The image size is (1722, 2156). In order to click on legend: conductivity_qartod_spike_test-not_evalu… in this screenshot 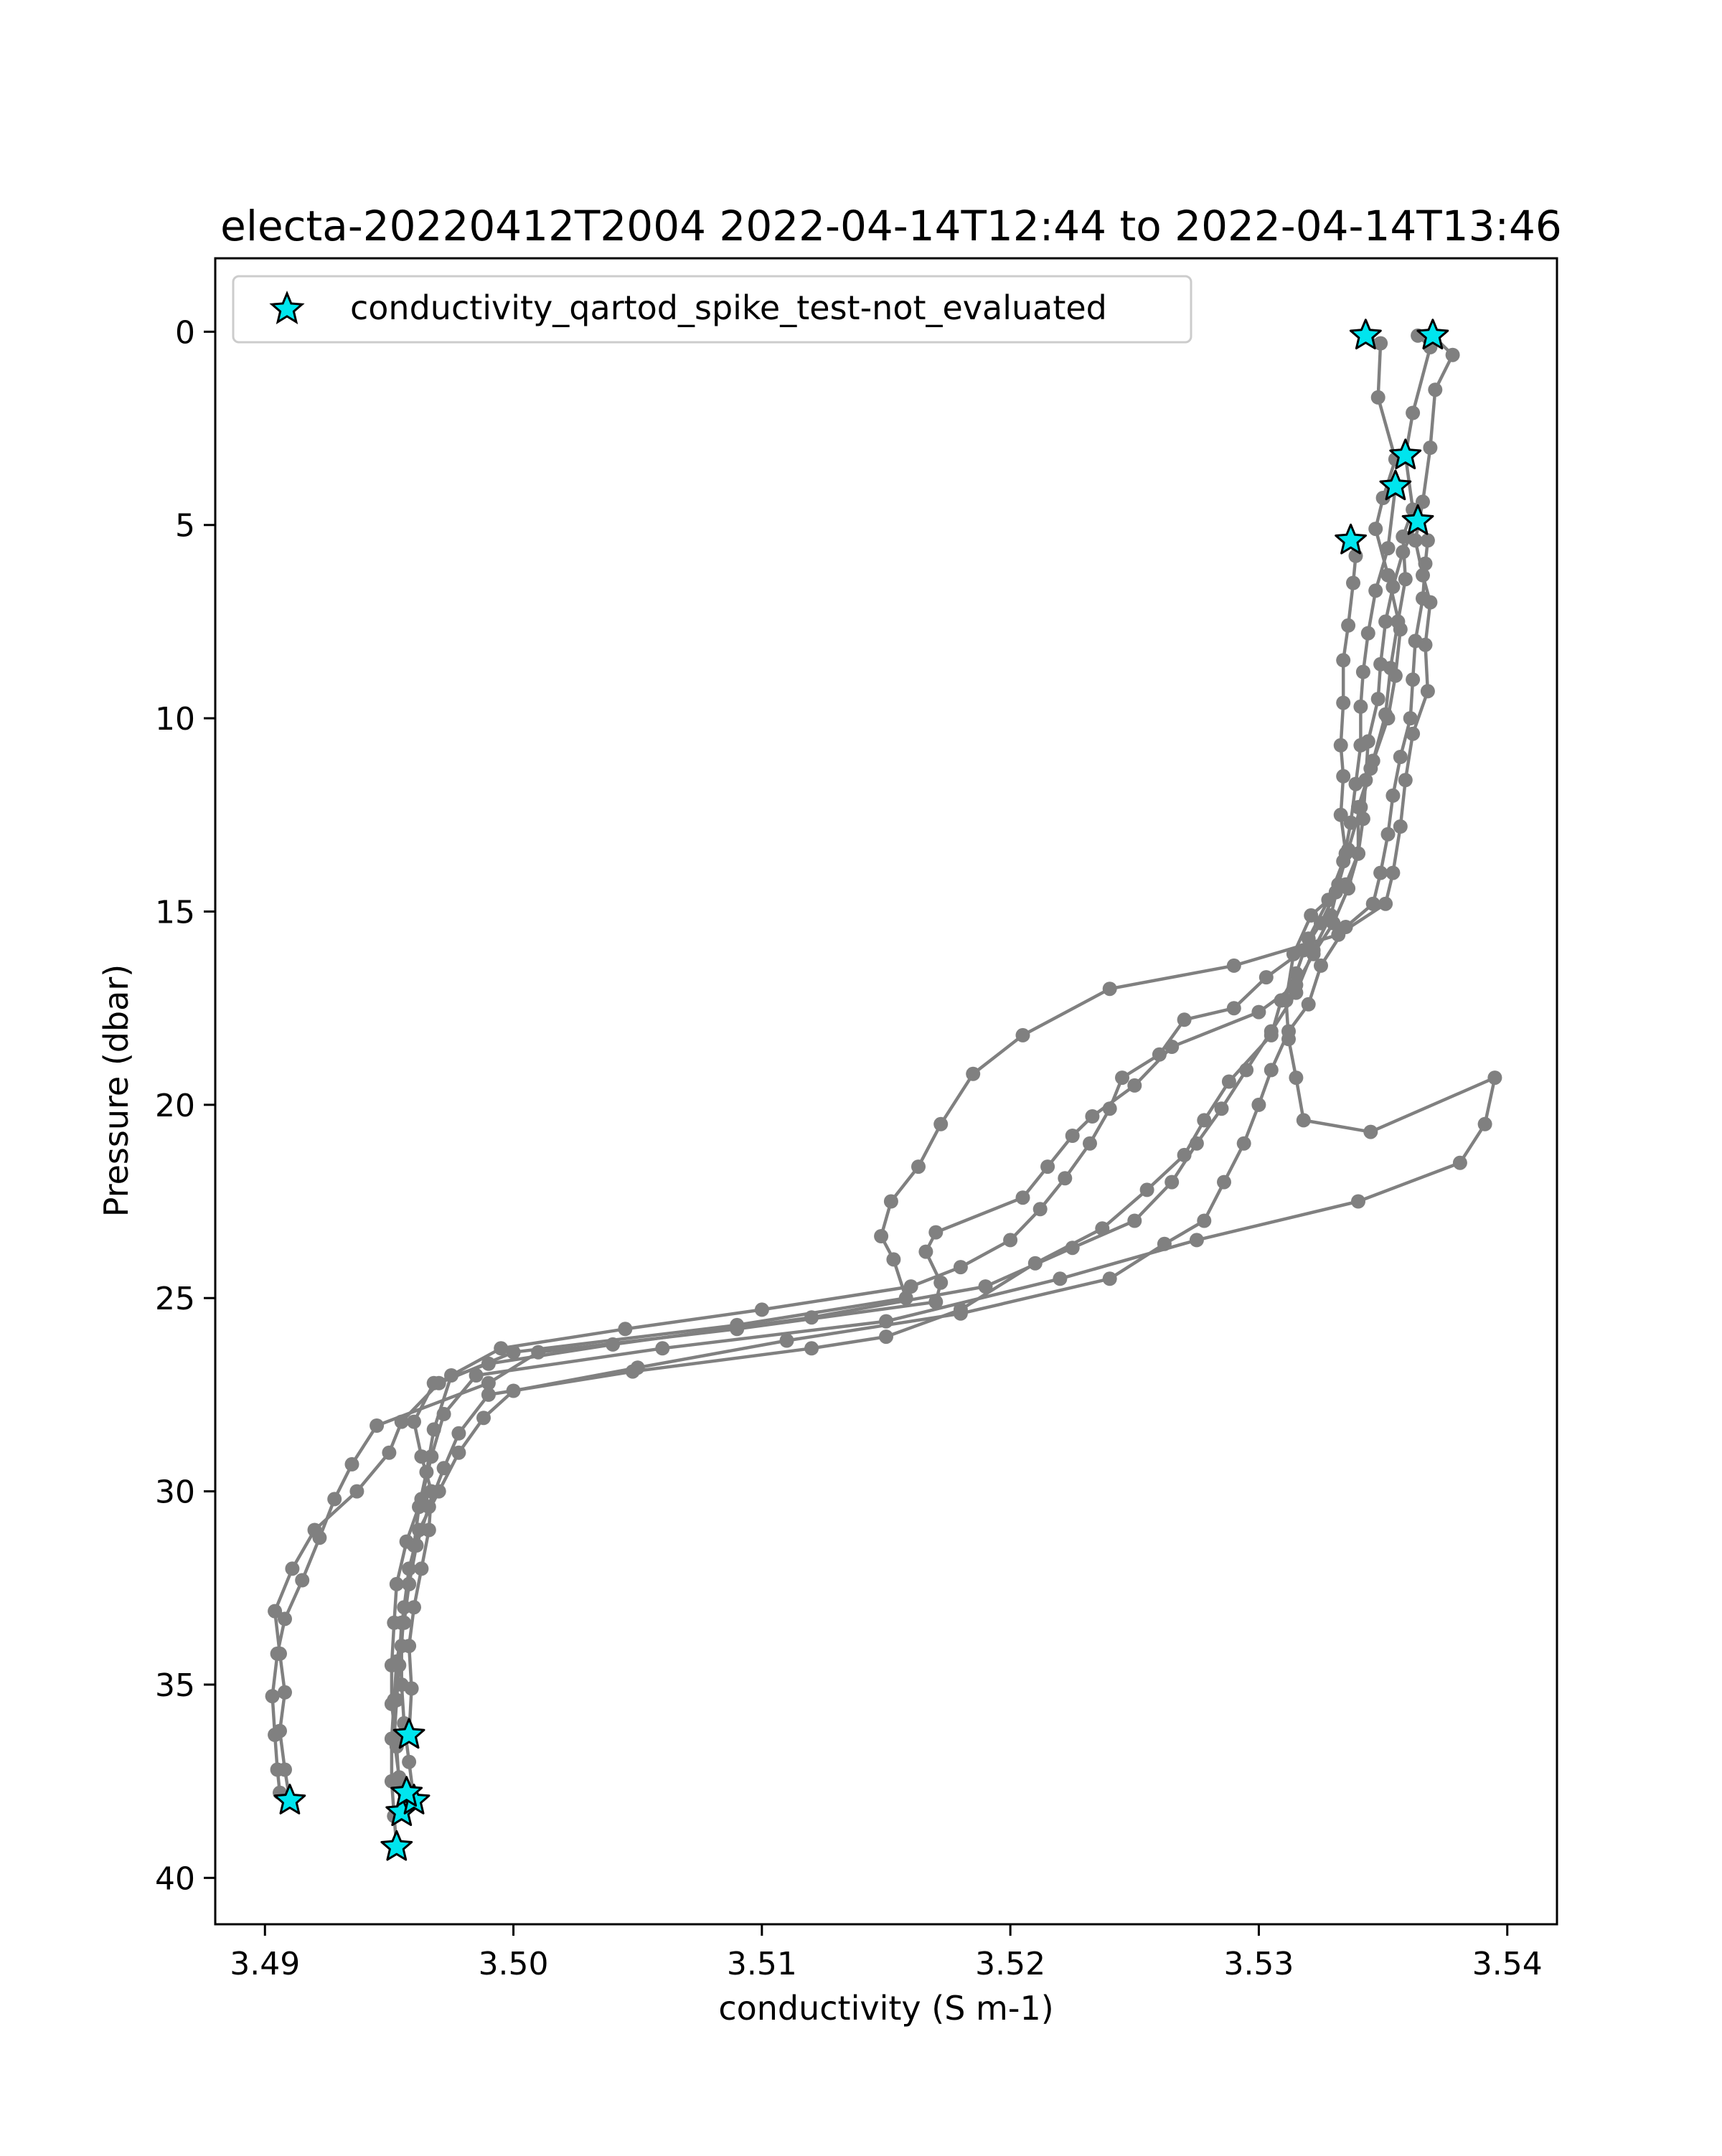, I will do `click(712, 309)`.